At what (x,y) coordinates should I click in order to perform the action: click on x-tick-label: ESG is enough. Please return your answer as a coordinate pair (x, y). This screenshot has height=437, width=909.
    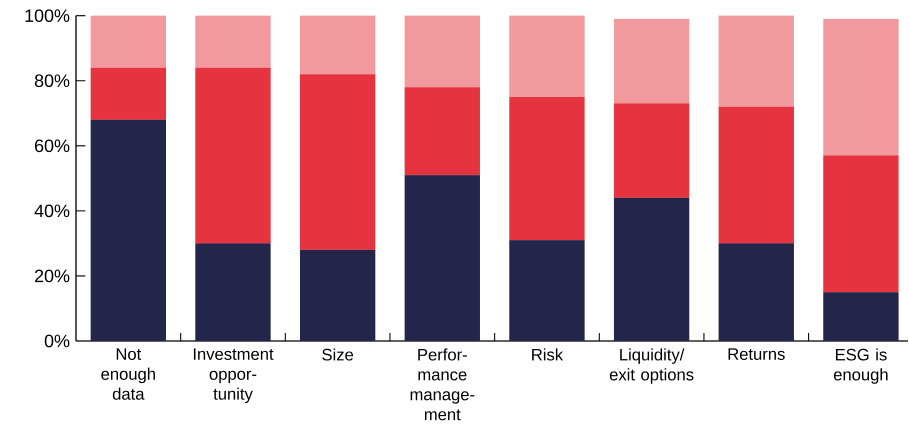
    Looking at the image, I should click on (861, 366).